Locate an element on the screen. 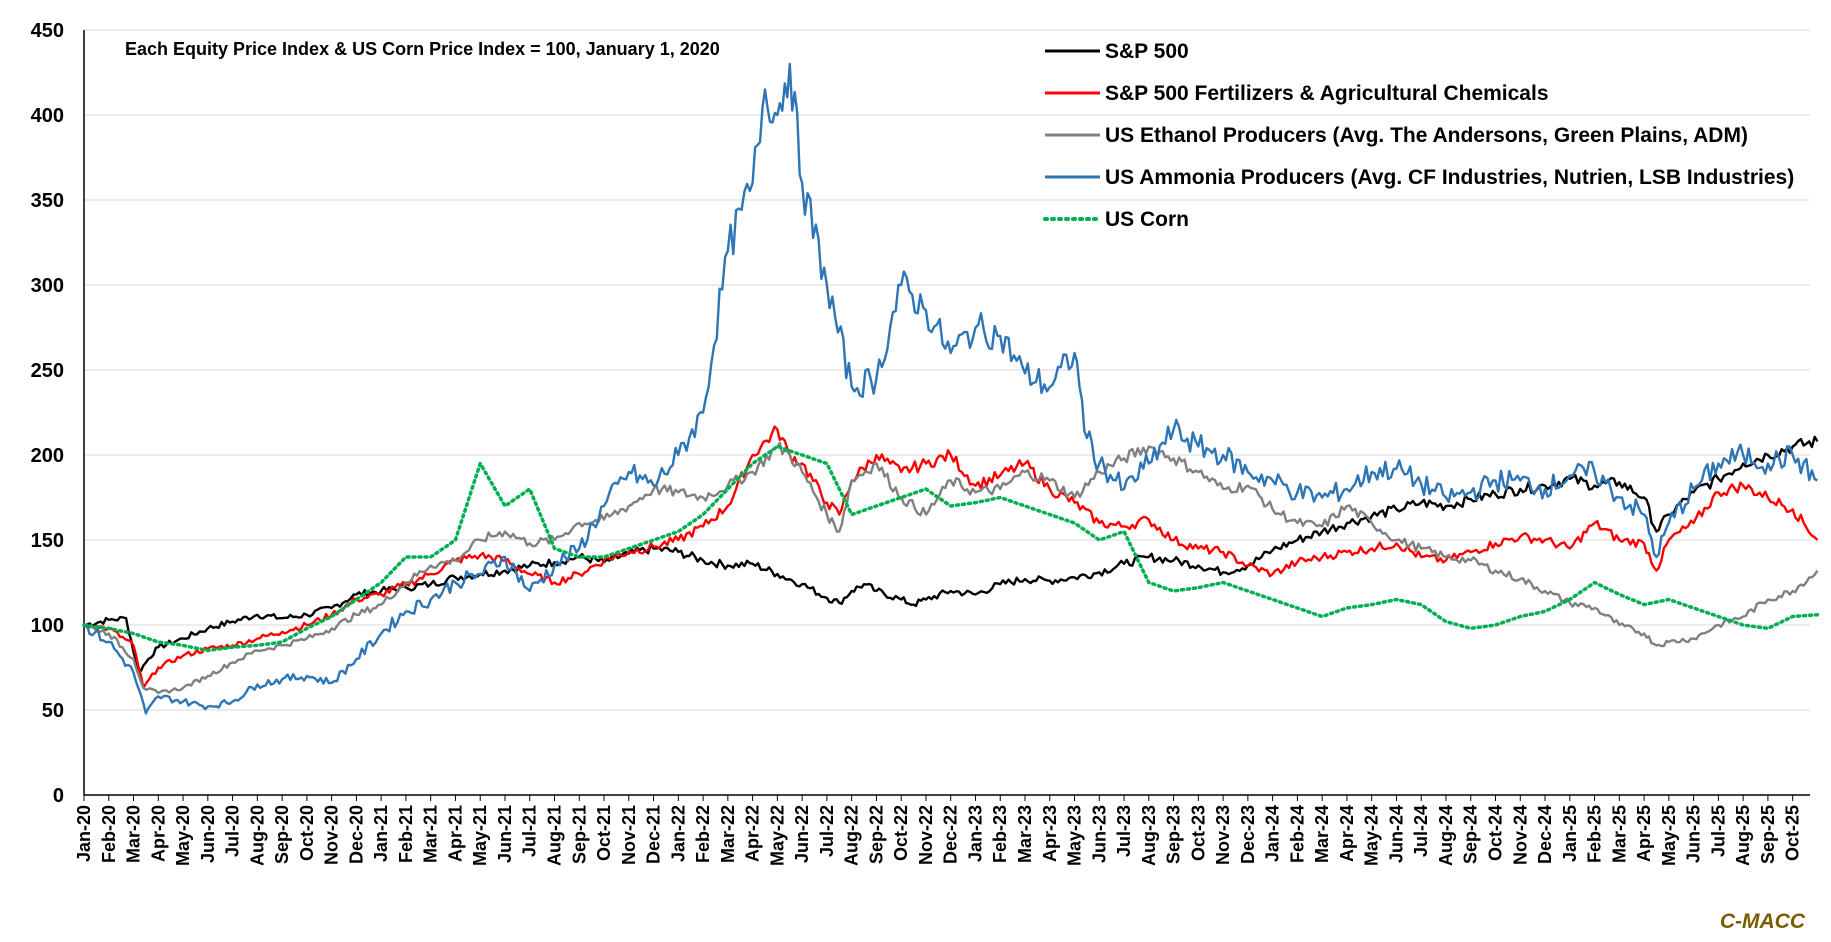 Image resolution: width=1831 pixels, height=942 pixels. x-tick-label: Dec-23 is located at coordinates (1248, 834).